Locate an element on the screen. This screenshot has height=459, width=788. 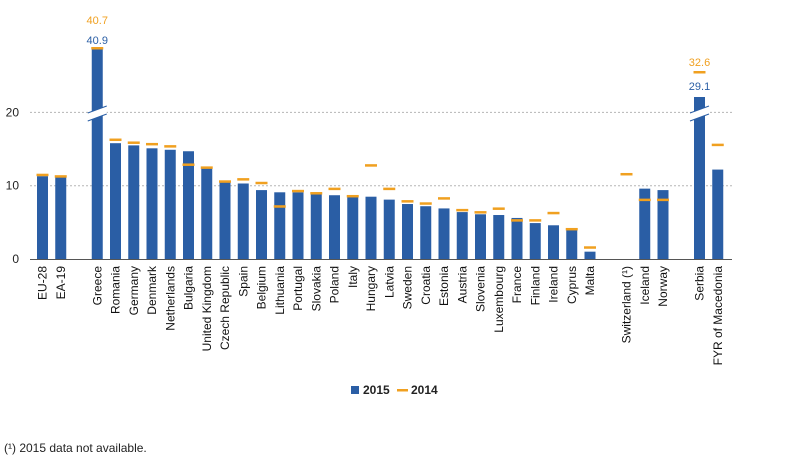
y-axis-ticks: 0 10 20 is located at coordinates (13, 185).